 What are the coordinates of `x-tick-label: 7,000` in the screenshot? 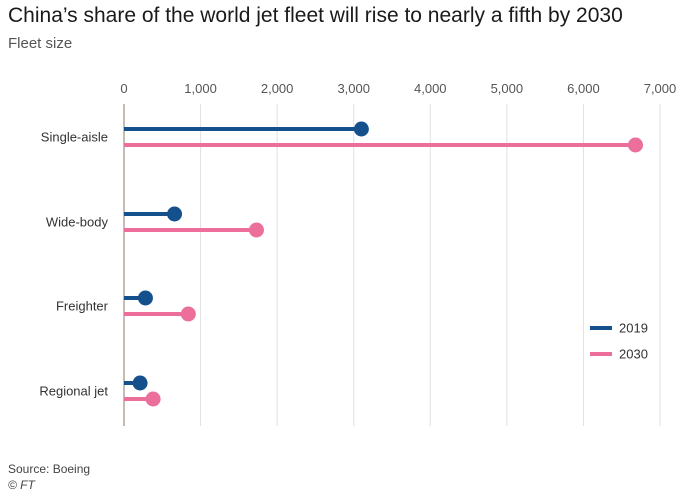 It's located at (660, 88).